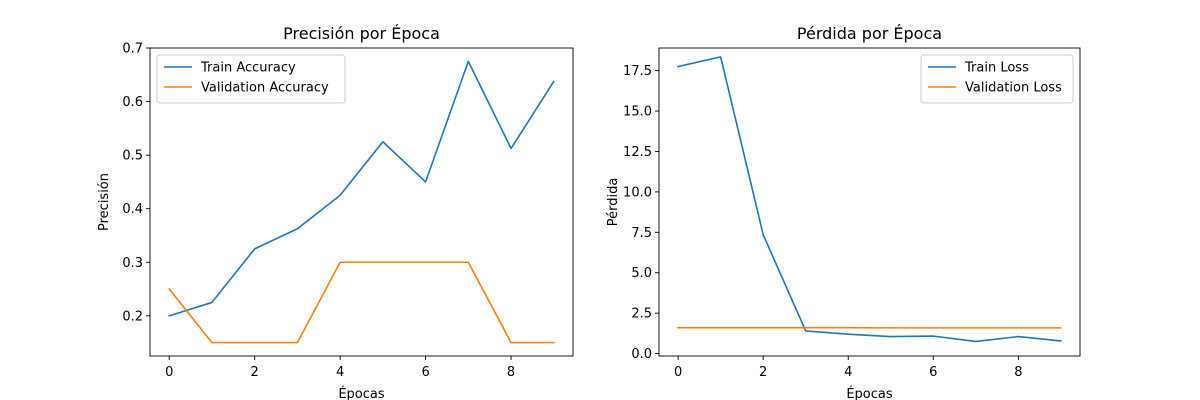 This screenshot has height=400, width=1200. I want to click on legend-label: Train Loss, so click(996, 68).